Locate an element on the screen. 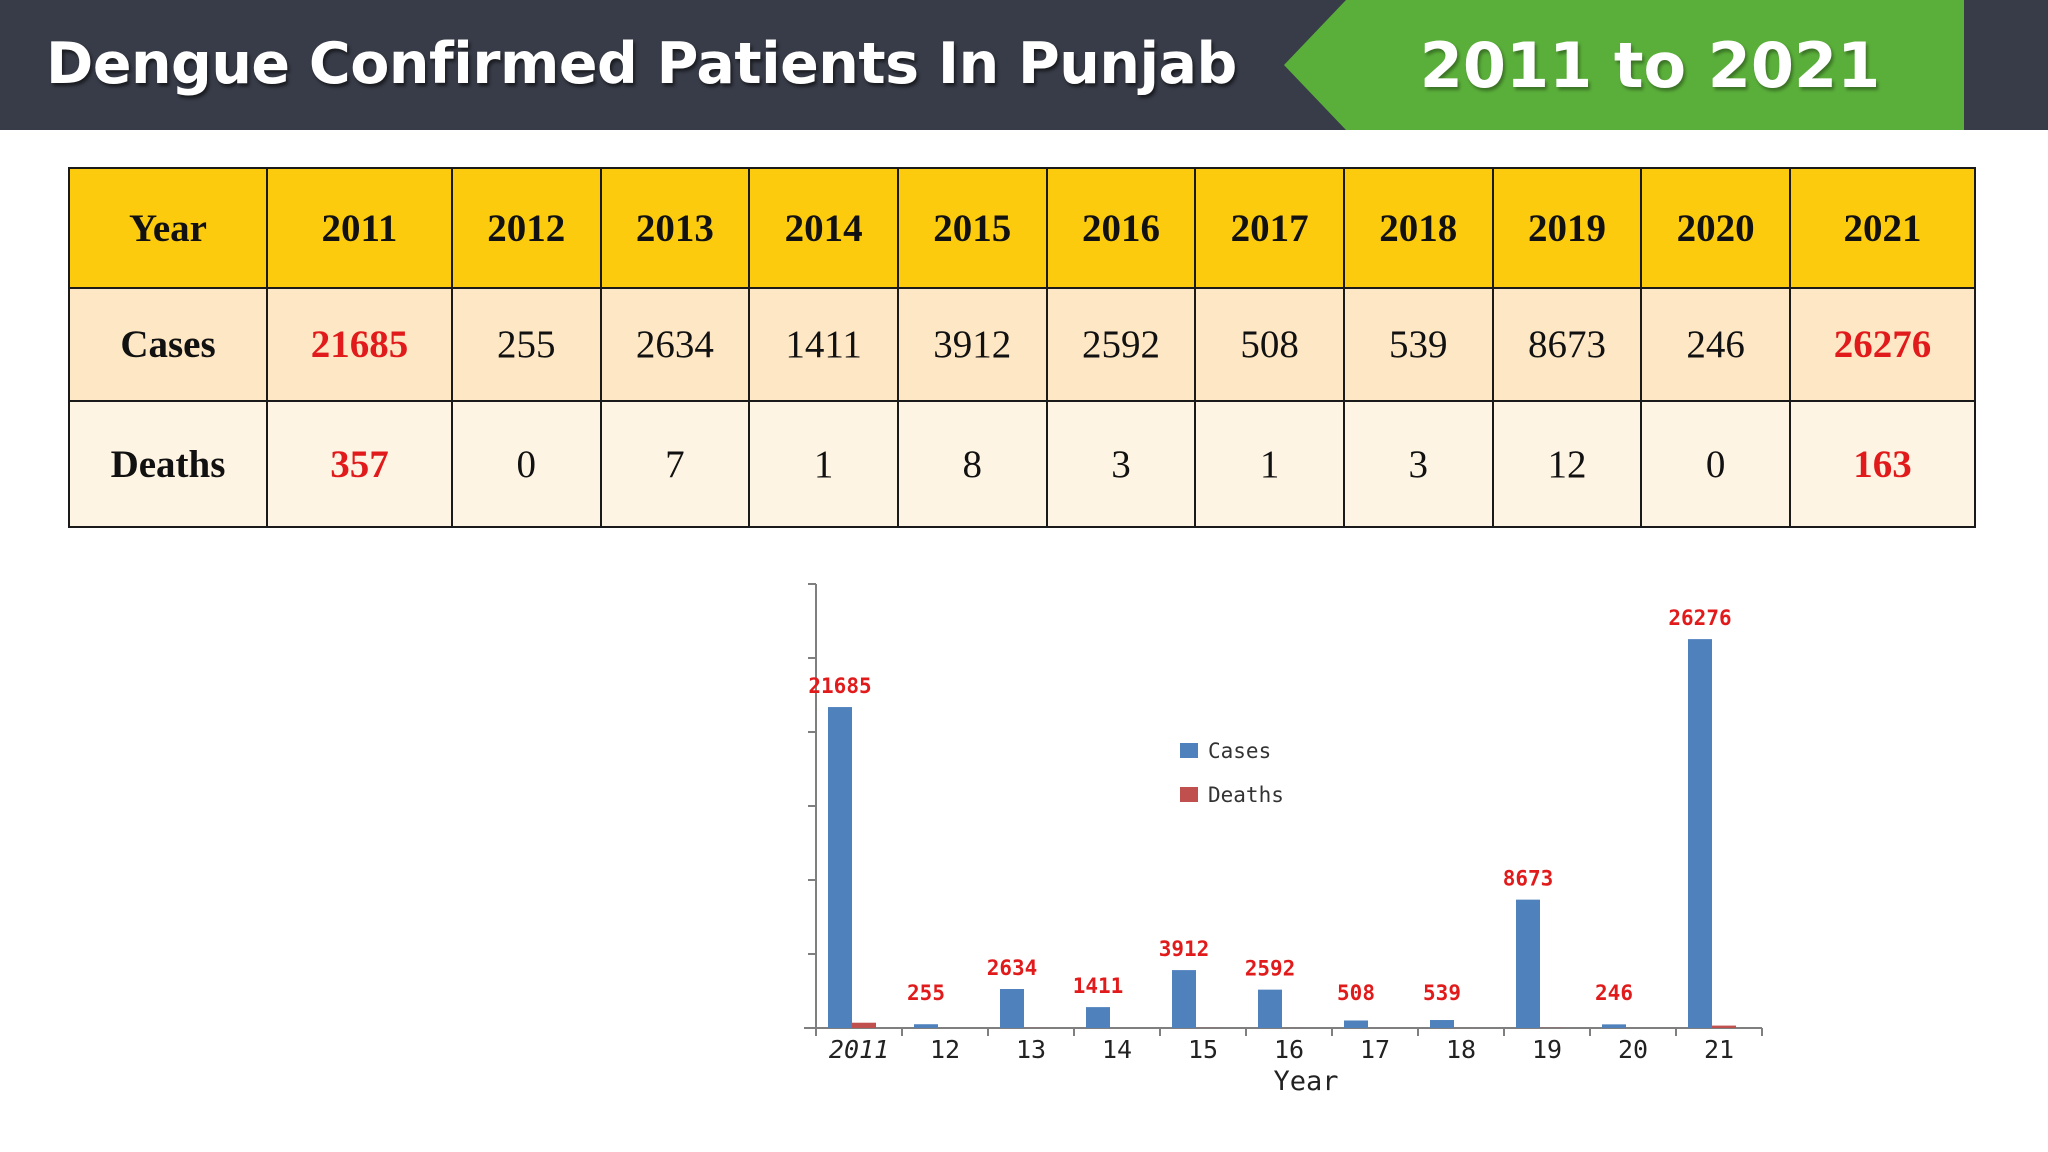 Image resolution: width=2048 pixels, height=1152 pixels. deaths-cell: 12 is located at coordinates (1567, 464).